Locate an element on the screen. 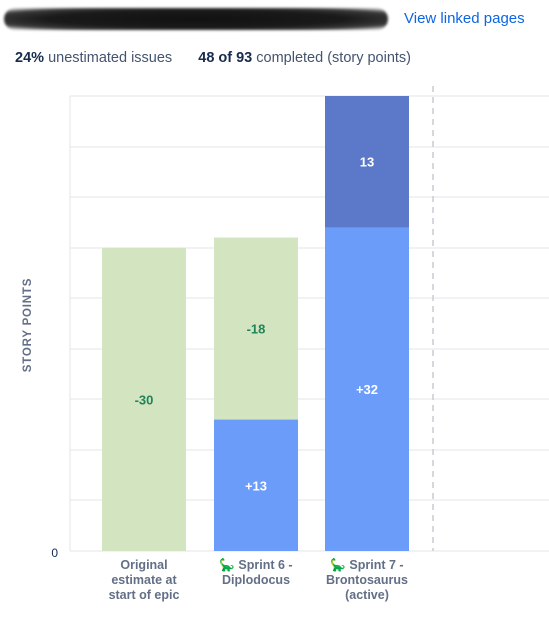  bar-0-segment-removed-scope is located at coordinates (144, 399).